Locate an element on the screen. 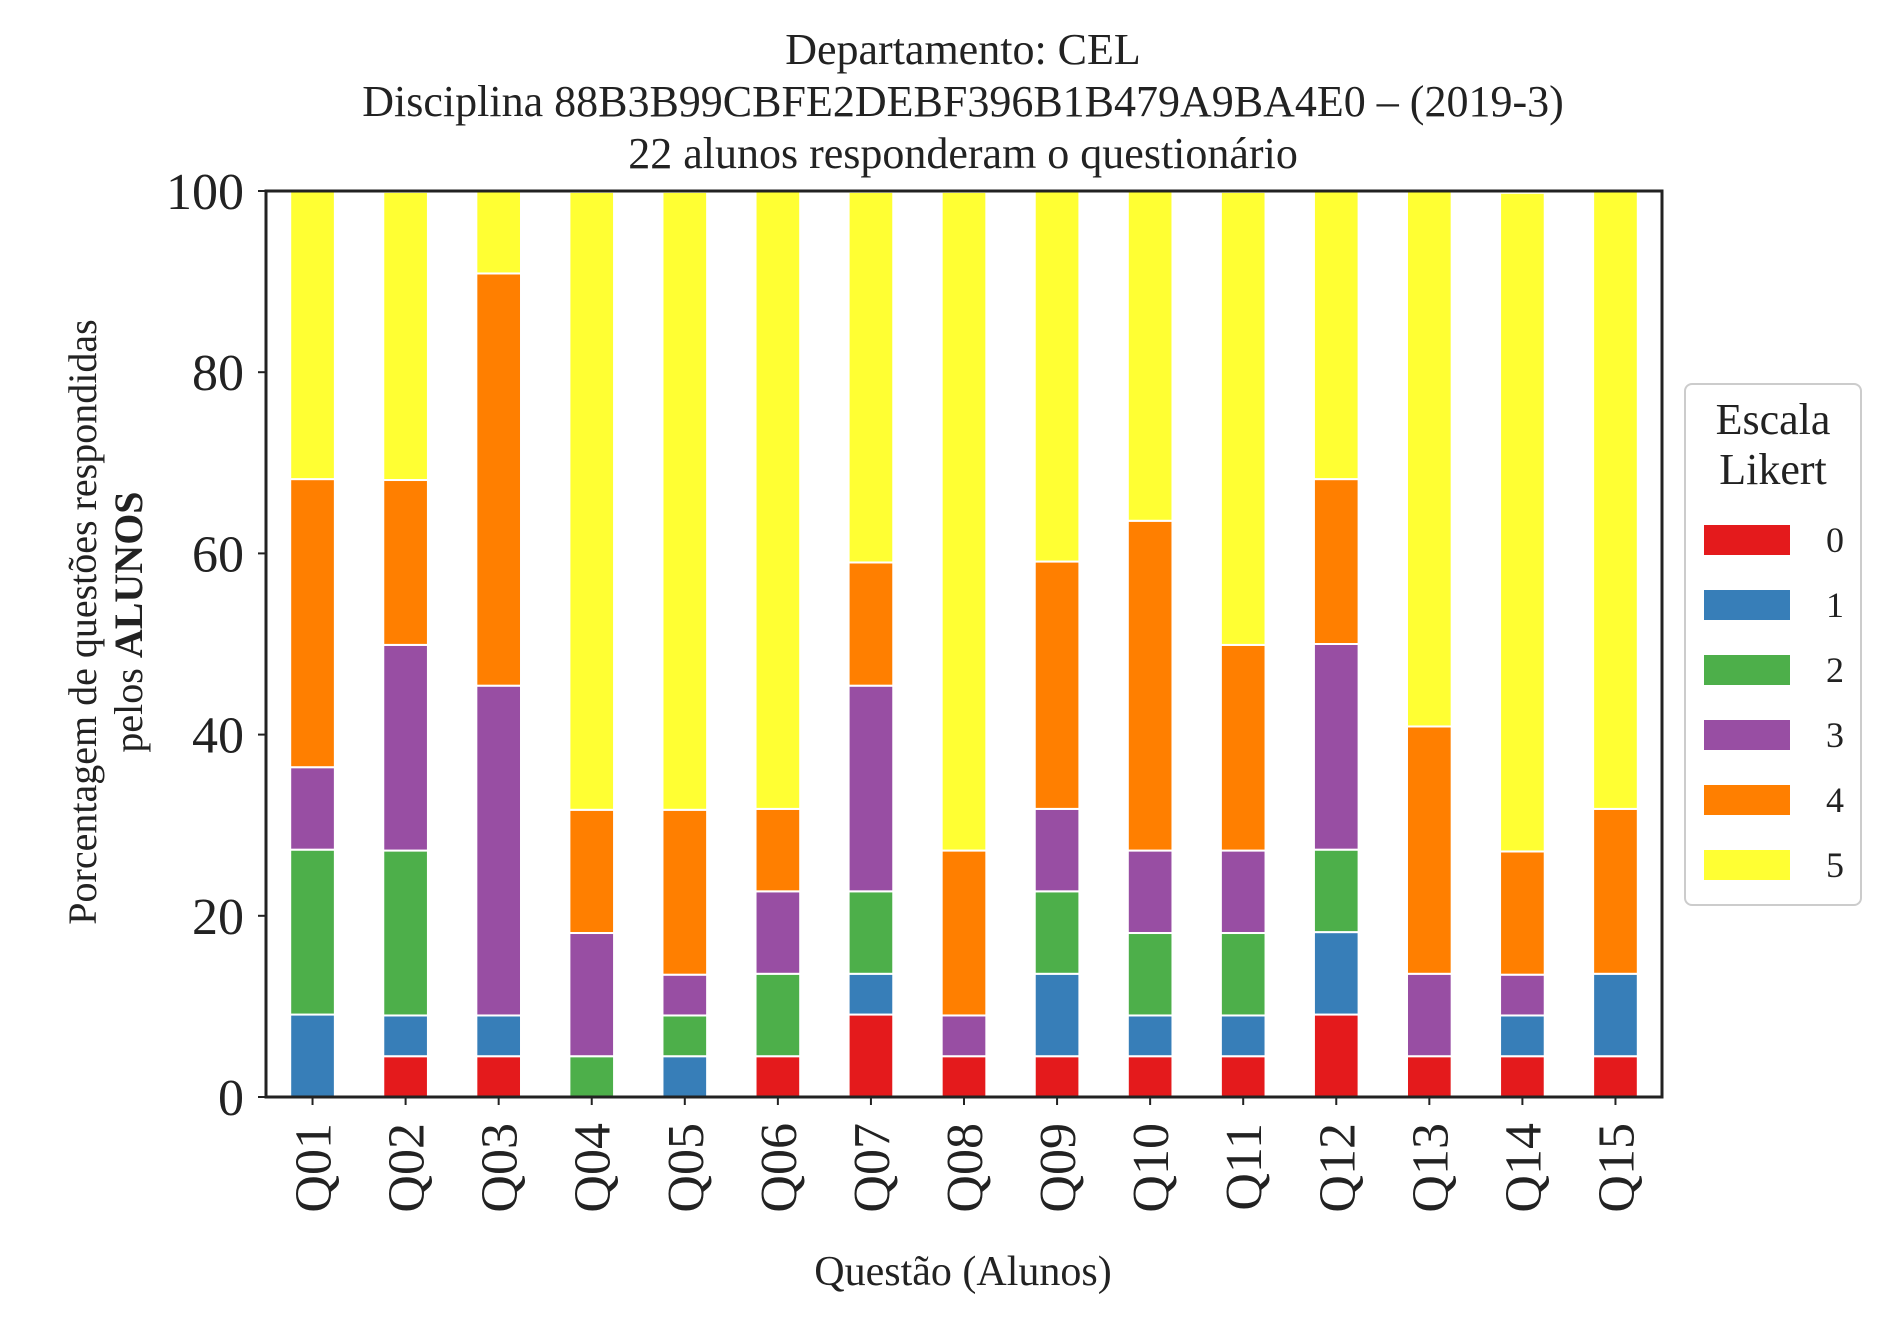 This screenshot has width=1892, height=1323. legend-label-4: 4 is located at coordinates (1835, 800).